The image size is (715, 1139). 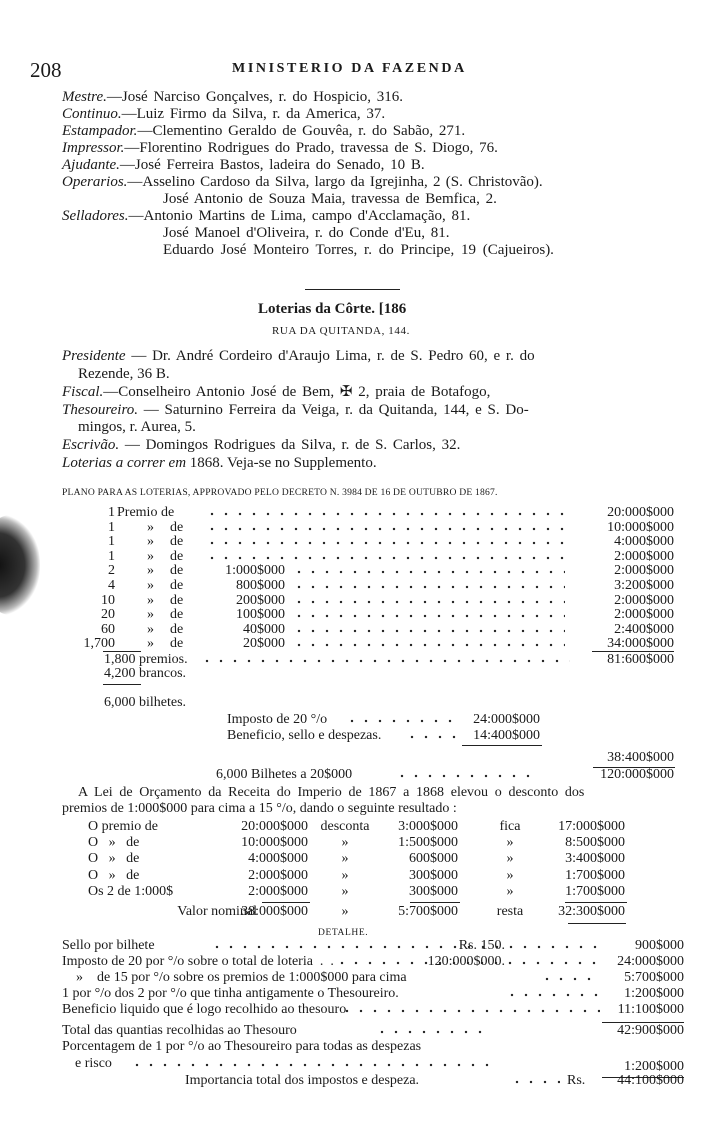 I want to click on role: Estampador., so click(x=100, y=131).